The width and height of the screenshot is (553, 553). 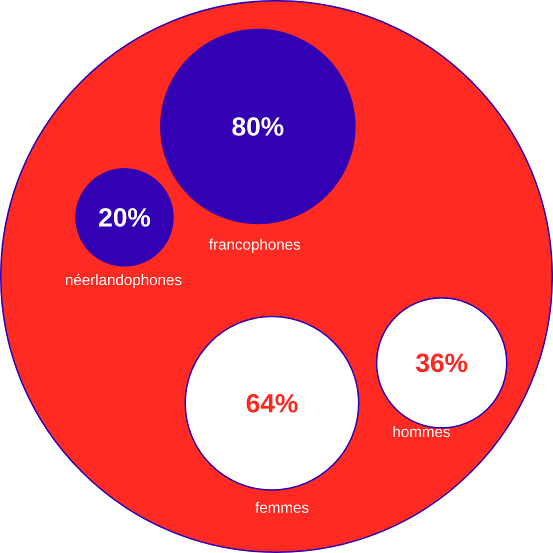 I want to click on category-label: femmes, so click(x=281, y=507).